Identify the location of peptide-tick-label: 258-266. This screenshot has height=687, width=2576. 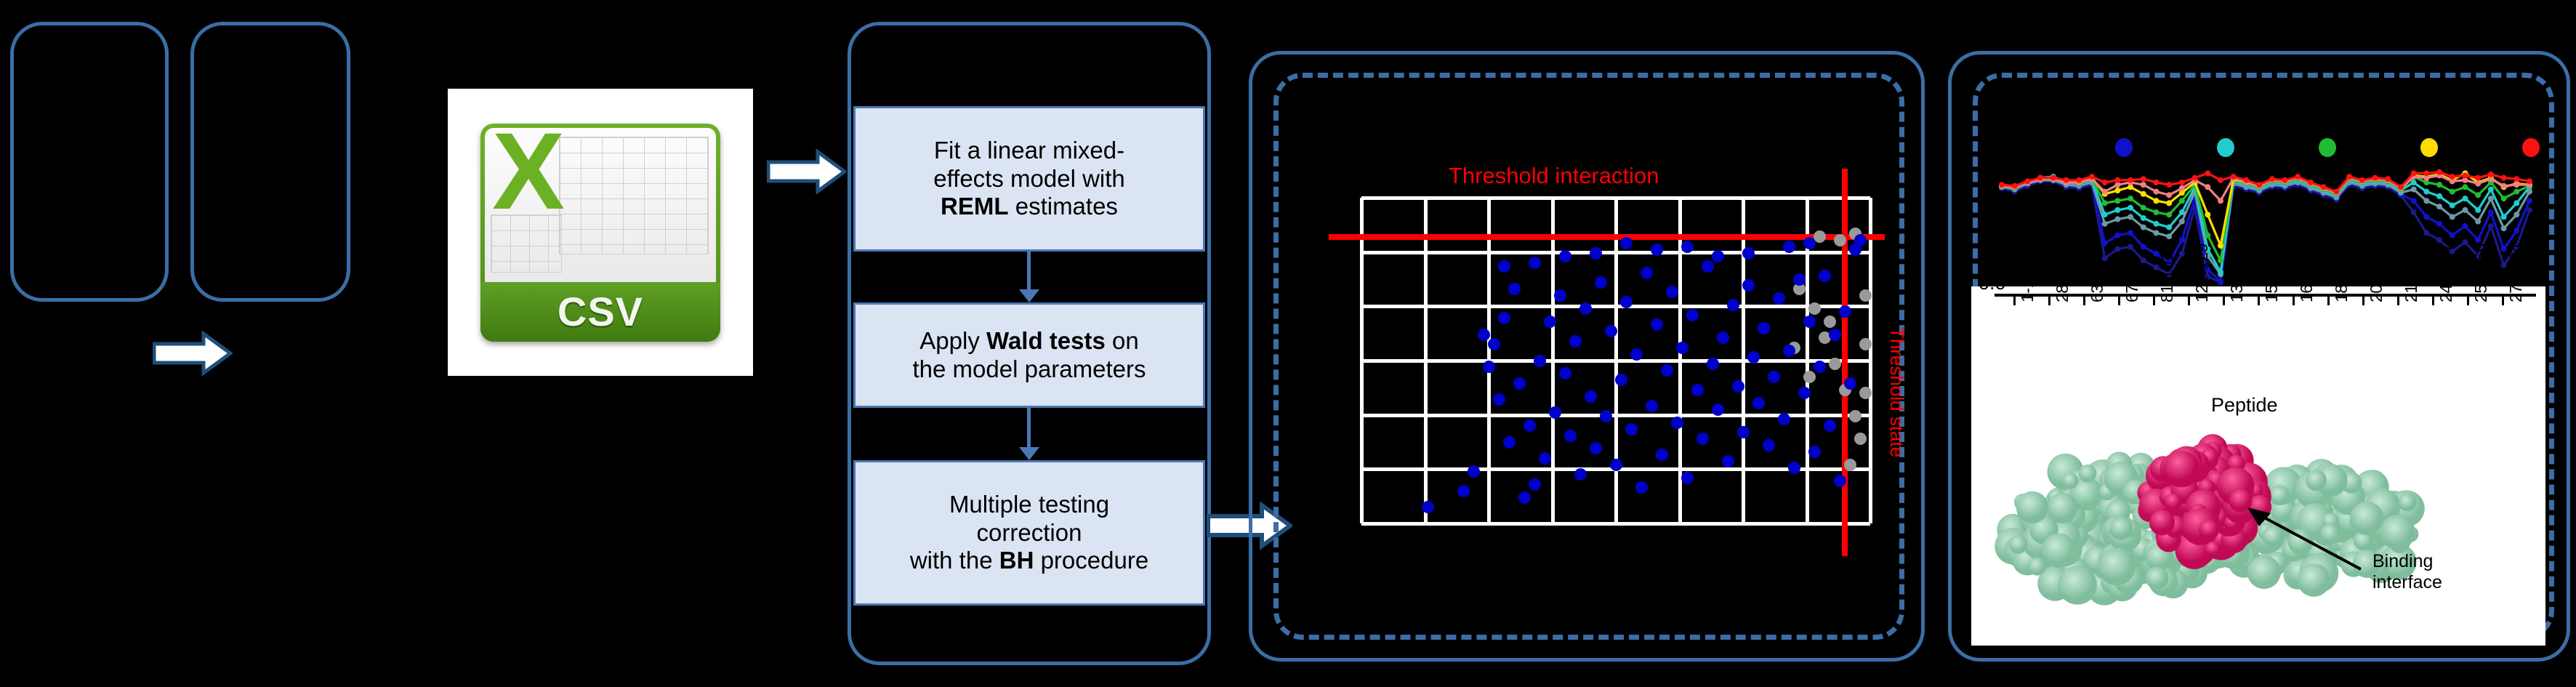
(2480, 273).